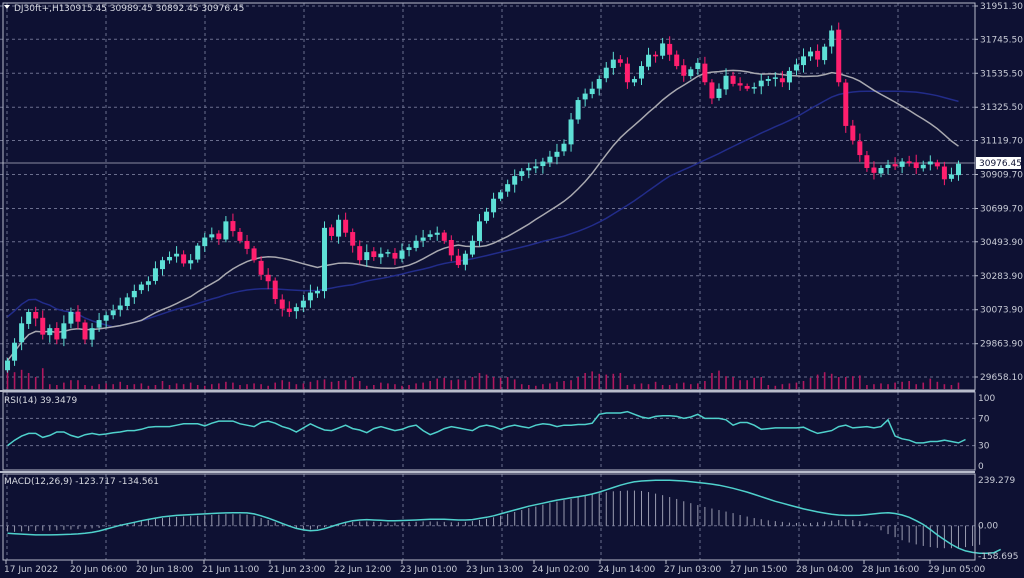 The image size is (1024, 578). Describe the element at coordinates (509, 519) in the screenshot. I see `macd-pane: 239.279 0.00 -158.695` at that location.